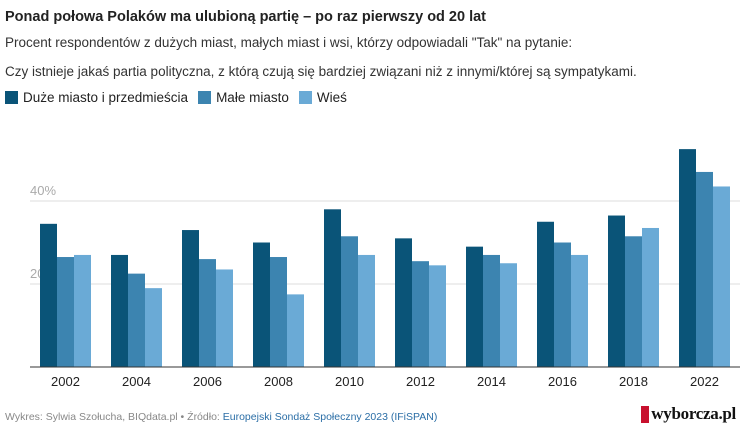  Describe the element at coordinates (11, 97) in the screenshot. I see `legend-swatch-large-city` at that location.